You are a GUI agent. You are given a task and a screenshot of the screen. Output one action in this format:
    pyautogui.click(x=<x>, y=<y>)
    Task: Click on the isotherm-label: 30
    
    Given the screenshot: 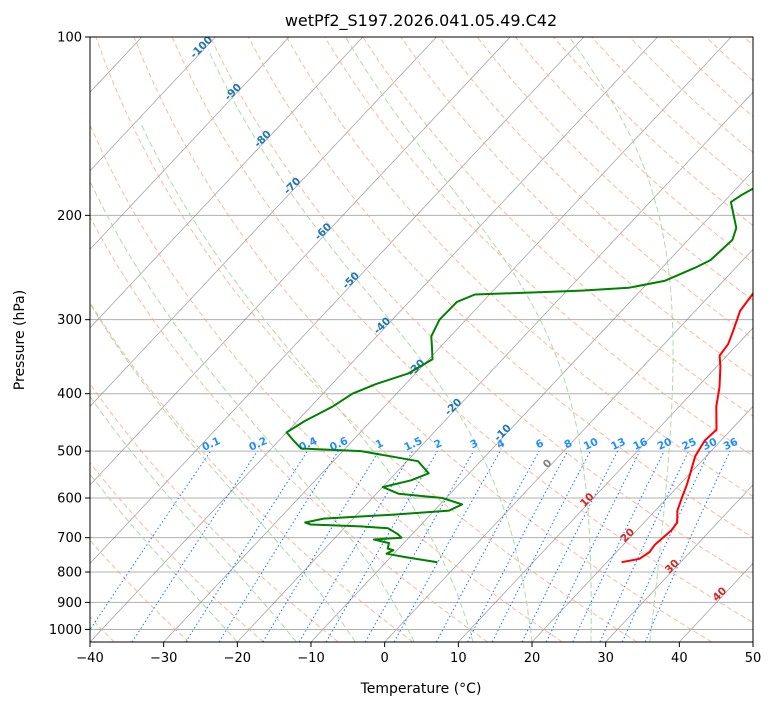 What is the action you would take?
    pyautogui.click(x=672, y=566)
    